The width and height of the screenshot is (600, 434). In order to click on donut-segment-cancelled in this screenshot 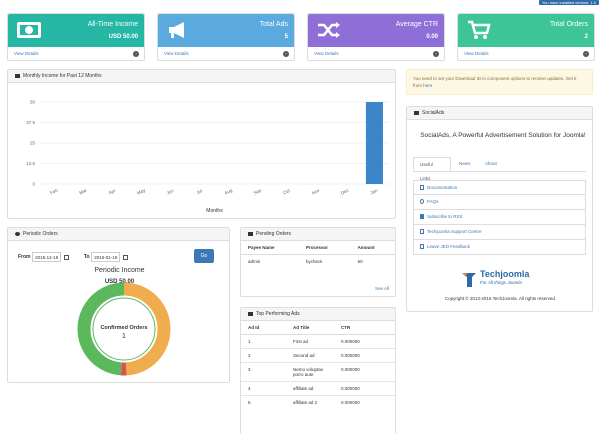, I will do `click(124, 329)`.